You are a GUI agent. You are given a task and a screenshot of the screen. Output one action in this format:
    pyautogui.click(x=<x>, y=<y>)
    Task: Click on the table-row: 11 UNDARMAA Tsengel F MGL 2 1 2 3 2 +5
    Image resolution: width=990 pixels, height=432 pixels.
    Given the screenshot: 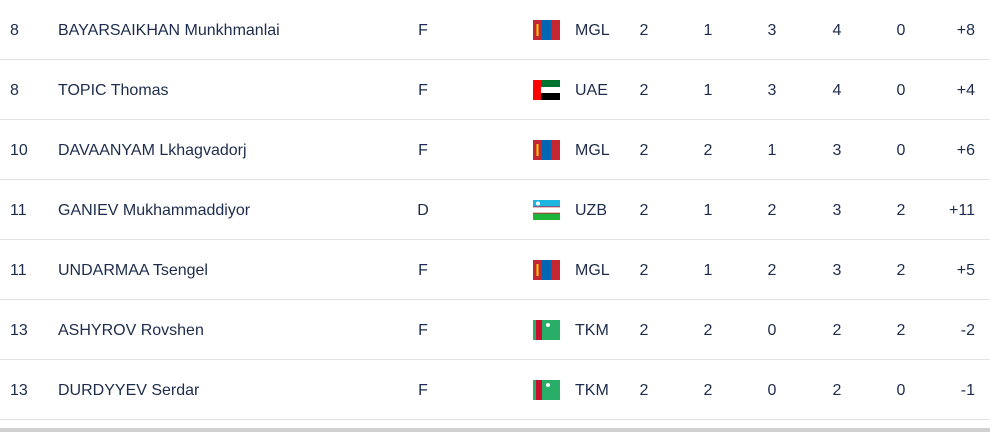 What is the action you would take?
    pyautogui.click(x=495, y=270)
    